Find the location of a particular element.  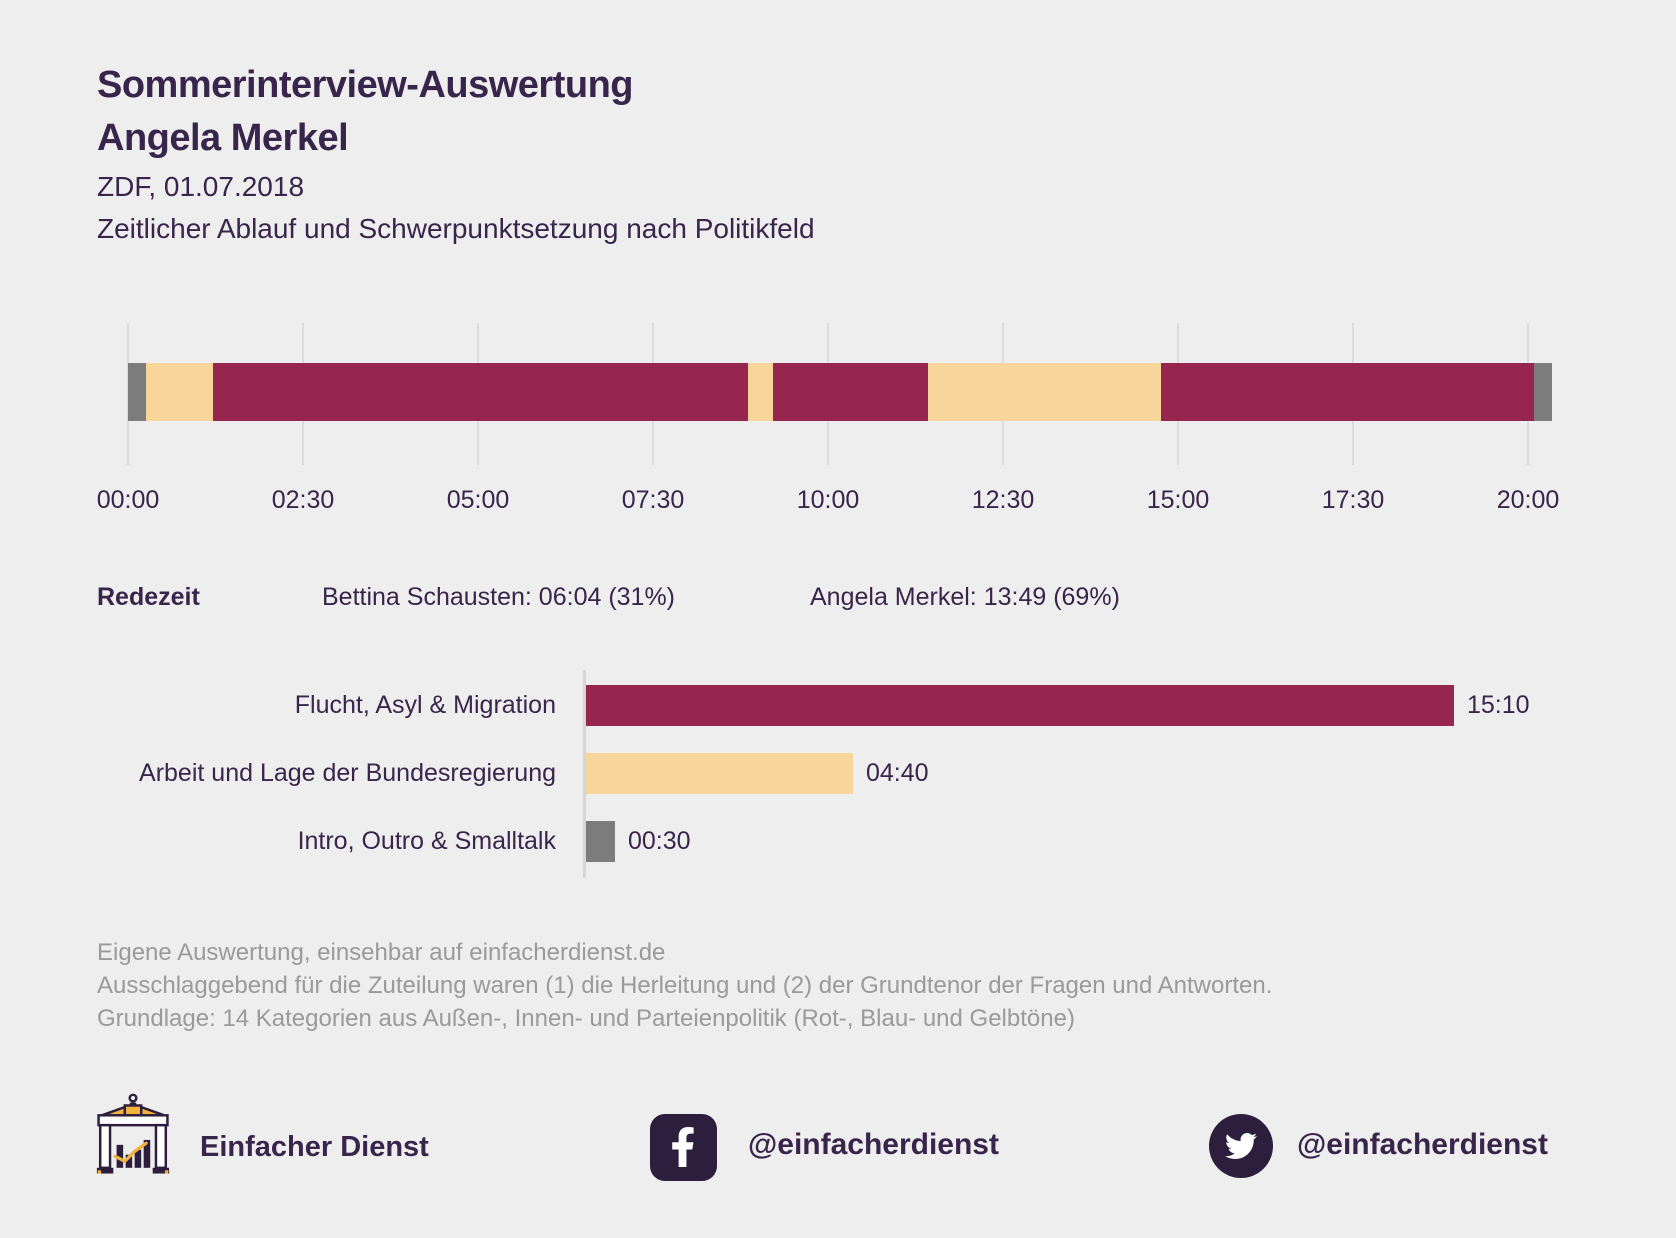

timeline-tick-label: 10:00 is located at coordinates (828, 500).